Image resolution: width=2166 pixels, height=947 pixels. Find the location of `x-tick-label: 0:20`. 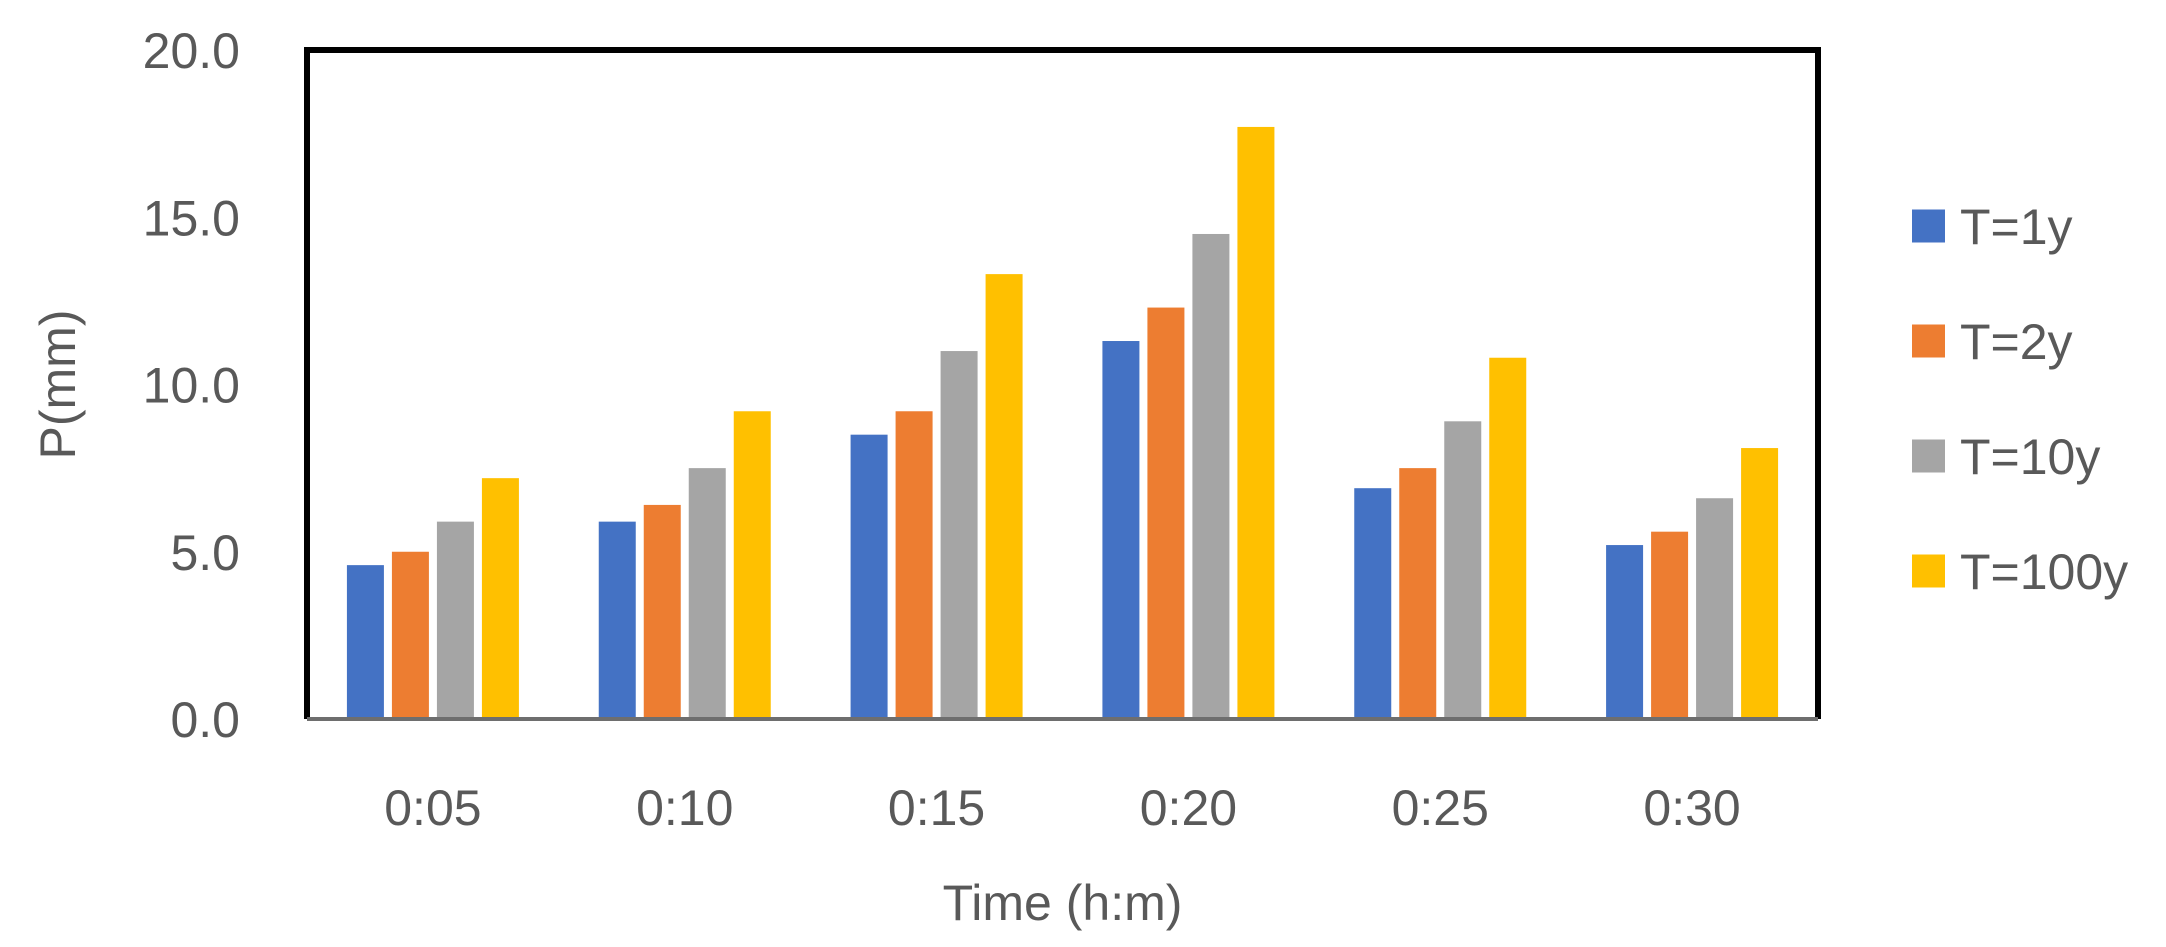

x-tick-label: 0:20 is located at coordinates (1188, 808).